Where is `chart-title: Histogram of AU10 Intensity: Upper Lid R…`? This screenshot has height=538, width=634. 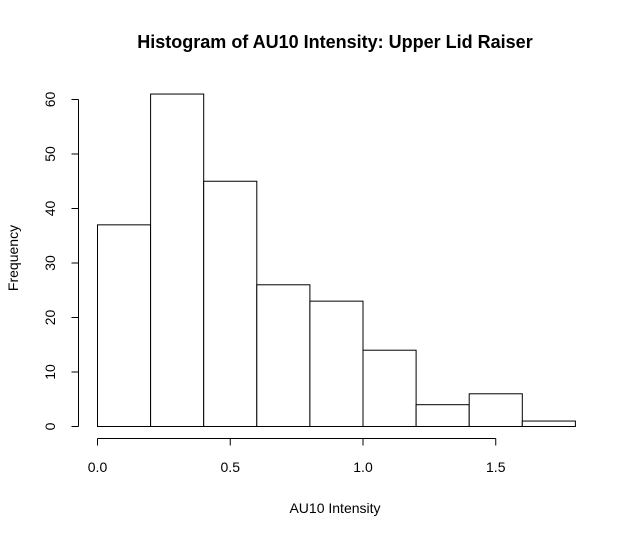 chart-title: Histogram of AU10 Intensity: Upper Lid R… is located at coordinates (334, 42).